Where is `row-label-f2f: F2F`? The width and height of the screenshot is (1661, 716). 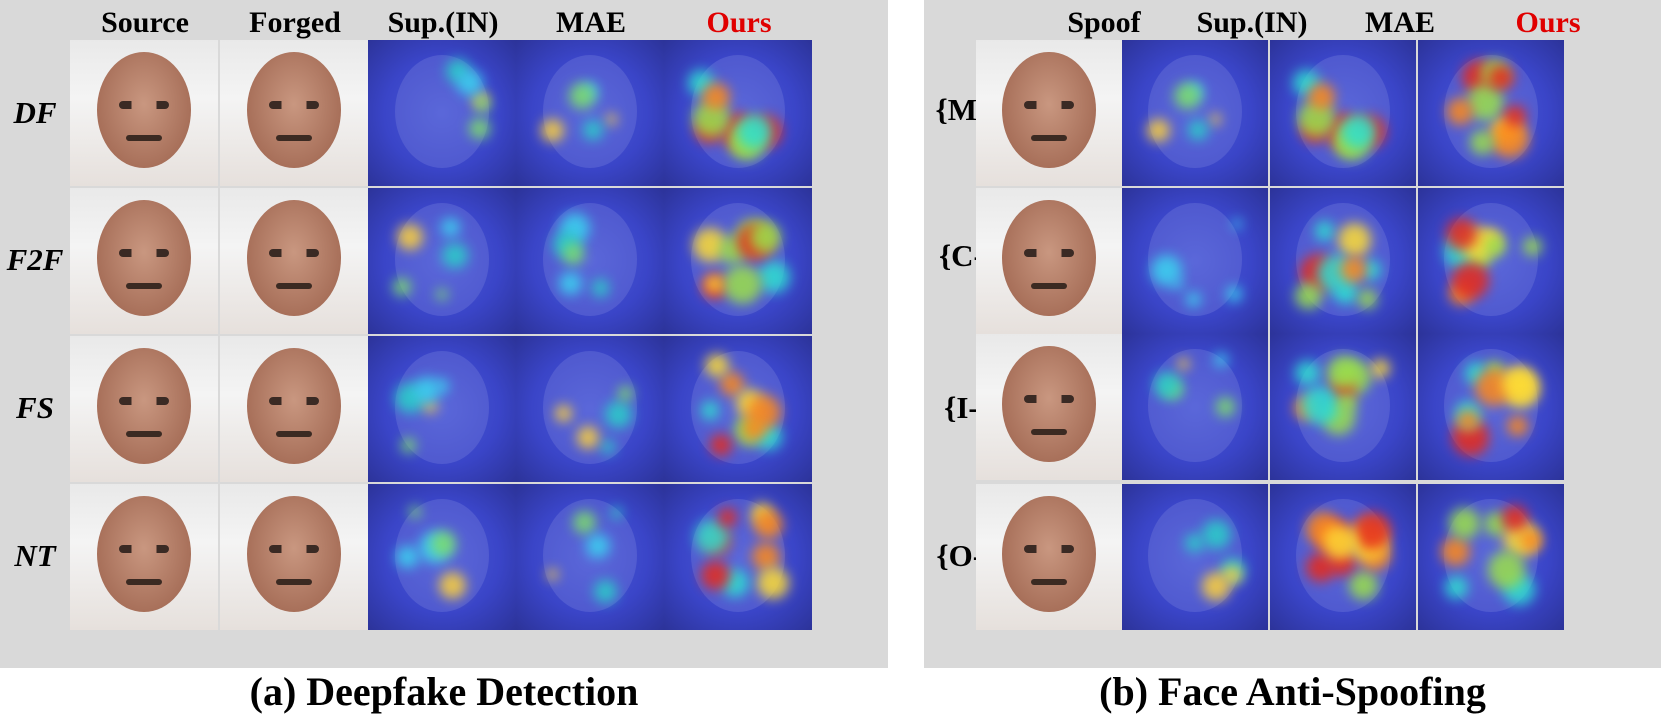
row-label-f2f: F2F is located at coordinates (35, 259).